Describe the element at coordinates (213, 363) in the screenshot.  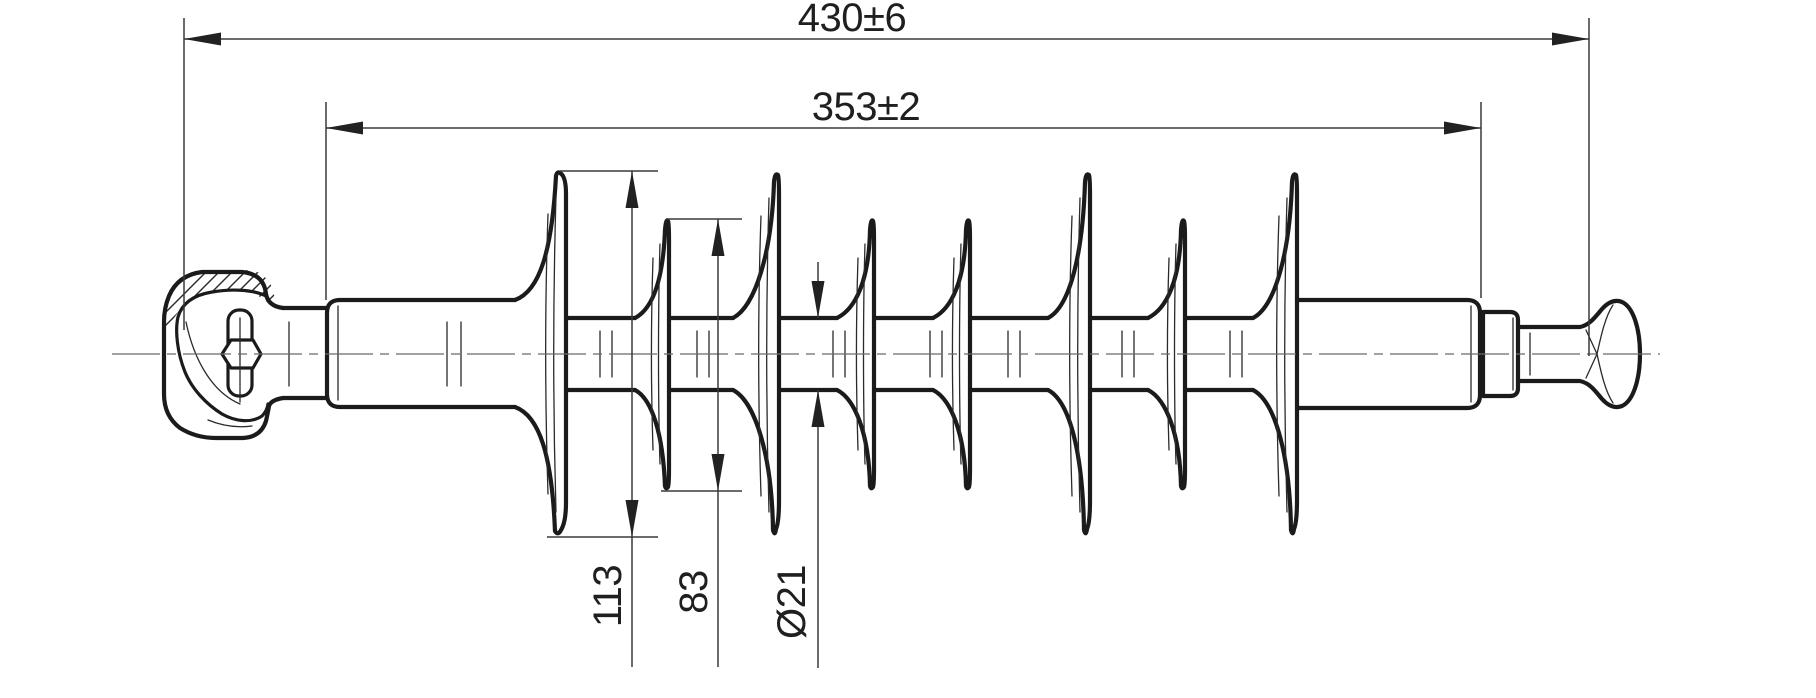
I see `clevis-inner-contour` at that location.